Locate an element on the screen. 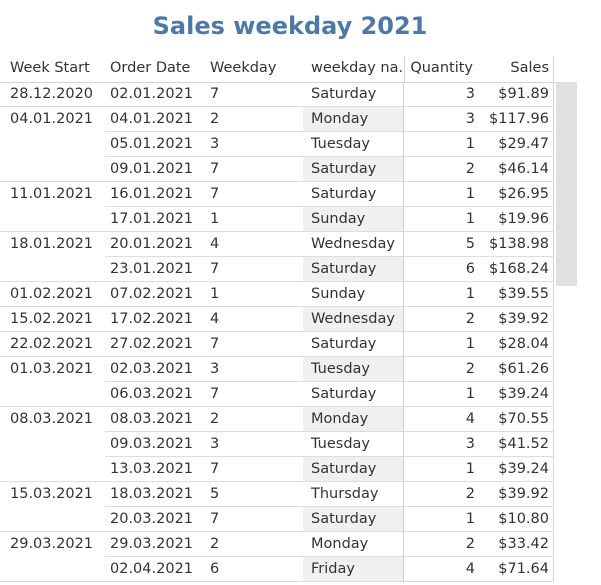  cell-sales: $39.92 is located at coordinates (523, 319).